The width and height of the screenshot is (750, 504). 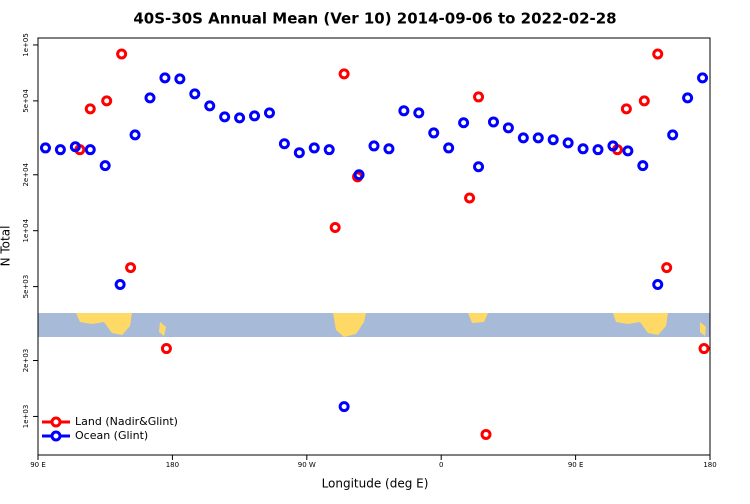 I want to click on y-tick-label: 2e+04, so click(x=26, y=174).